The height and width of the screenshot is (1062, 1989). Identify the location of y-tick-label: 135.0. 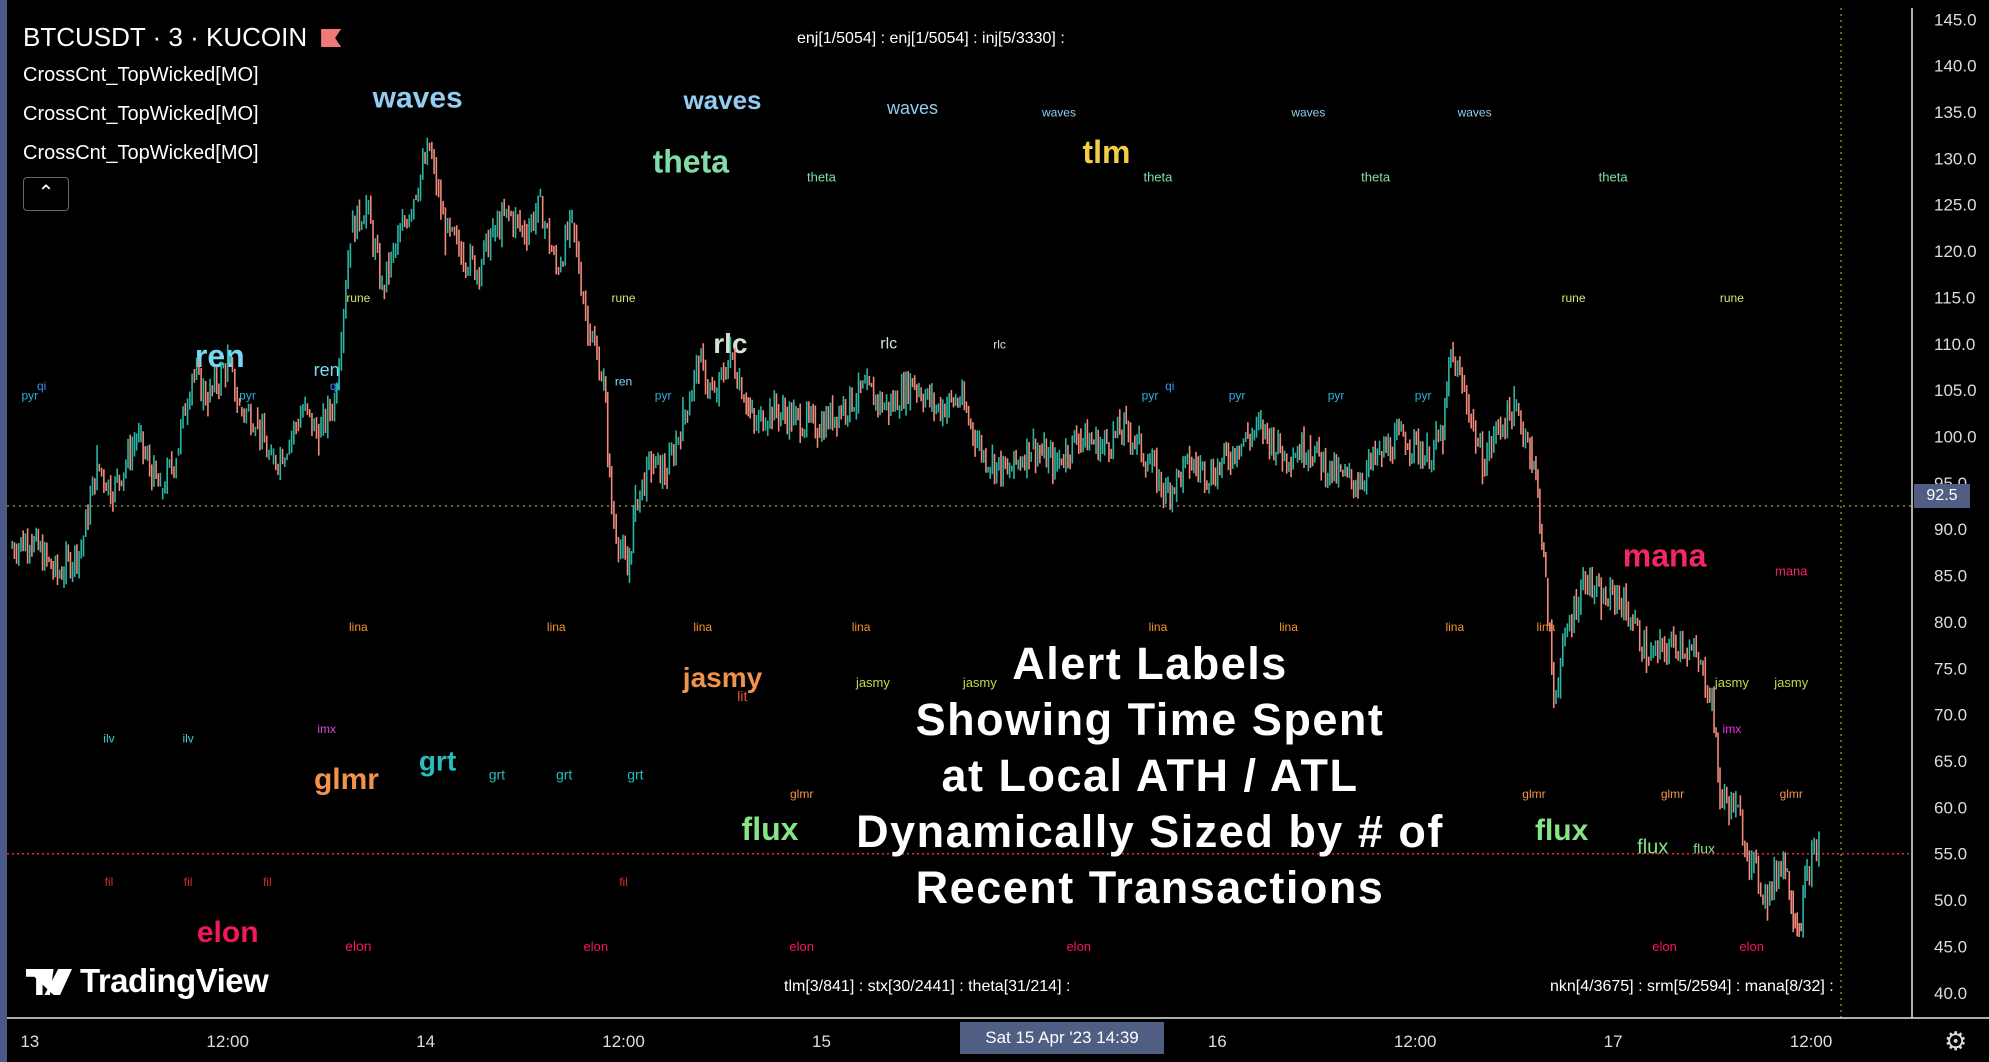
(1955, 112).